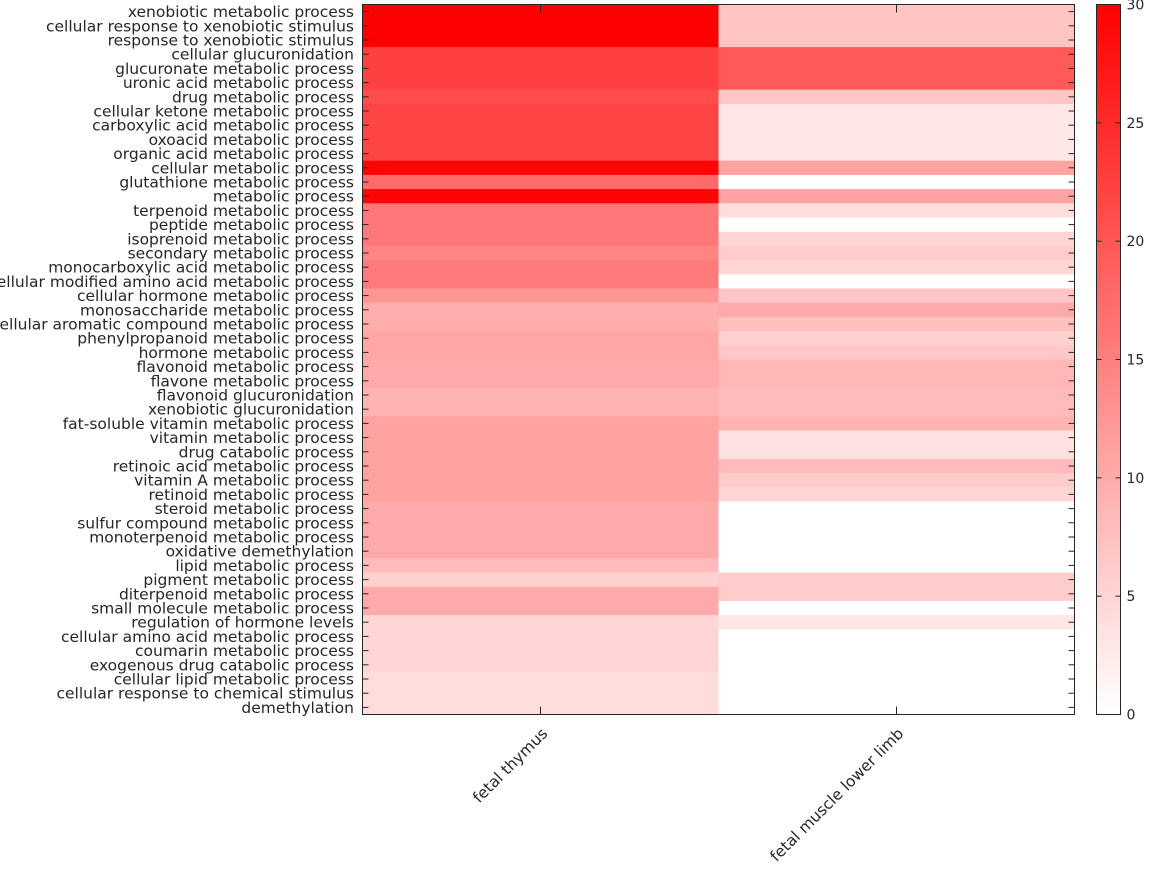 The image size is (1167, 875). What do you see at coordinates (254, 509) in the screenshot?
I see `row-label: steroid metabolic process` at bounding box center [254, 509].